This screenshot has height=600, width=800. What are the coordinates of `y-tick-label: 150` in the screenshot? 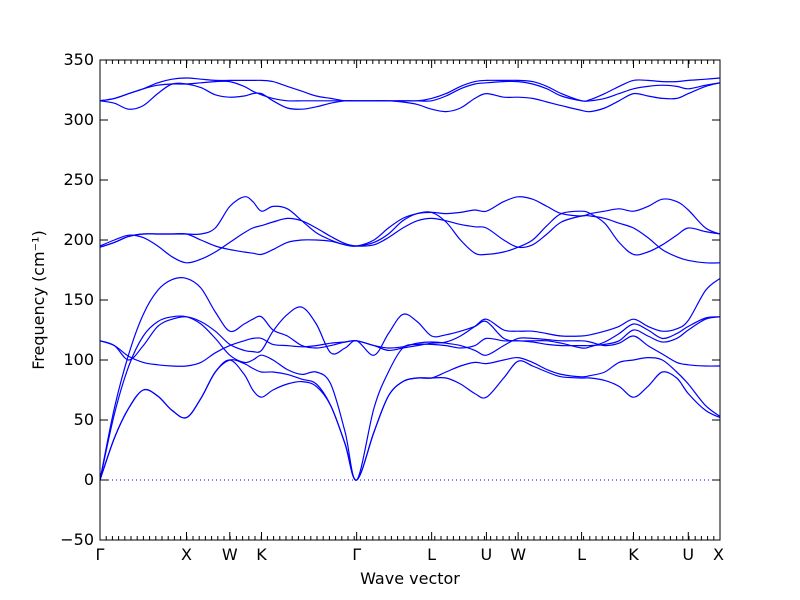 It's located at (78, 299).